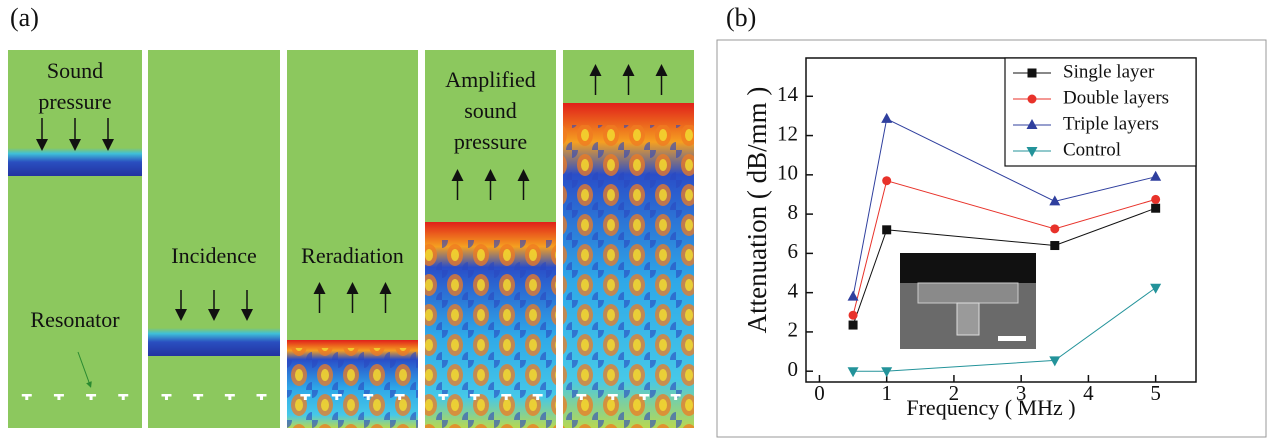 This screenshot has height=447, width=1274. I want to click on x-axis-title: Frequency ( MHz ), so click(990, 407).